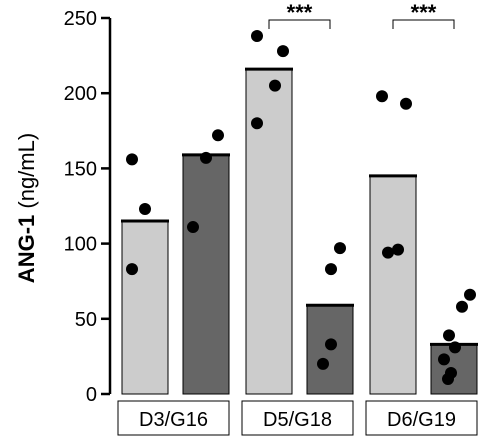 Image resolution: width=498 pixels, height=443 pixels. What do you see at coordinates (80, 245) in the screenshot?
I see `y-tick-label: 100` at bounding box center [80, 245].